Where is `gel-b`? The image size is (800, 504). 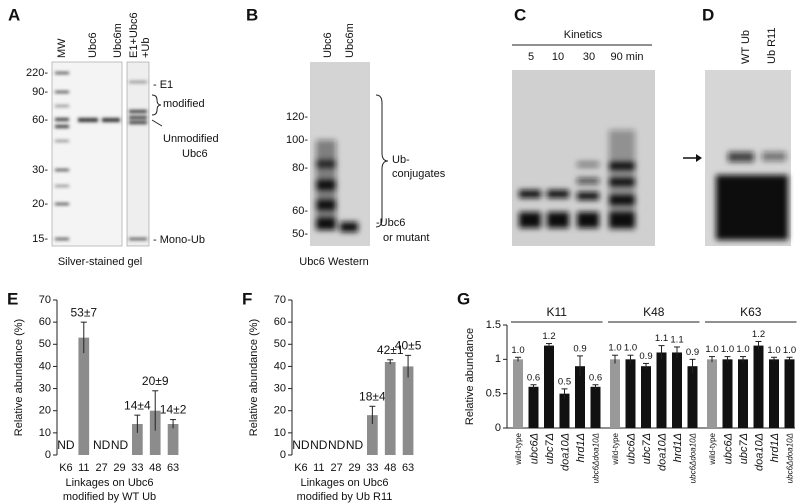
gel-b is located at coordinates (349, 154).